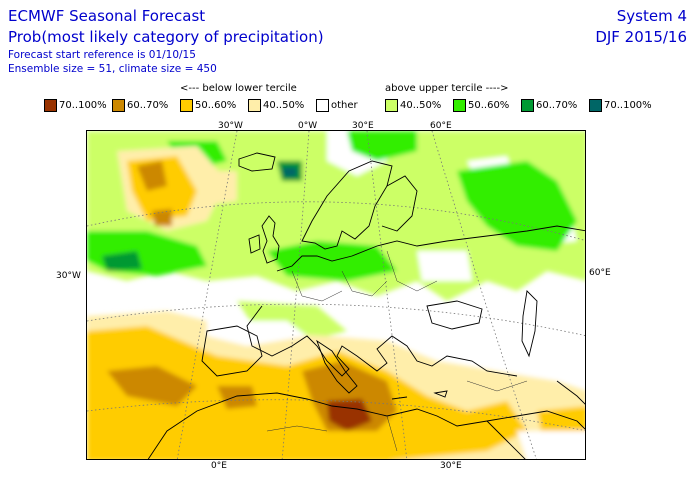 Image resolution: width=697 pixels, height=478 pixels. What do you see at coordinates (641, 37) in the screenshot?
I see `season-label: DJF 2015/16` at bounding box center [641, 37].